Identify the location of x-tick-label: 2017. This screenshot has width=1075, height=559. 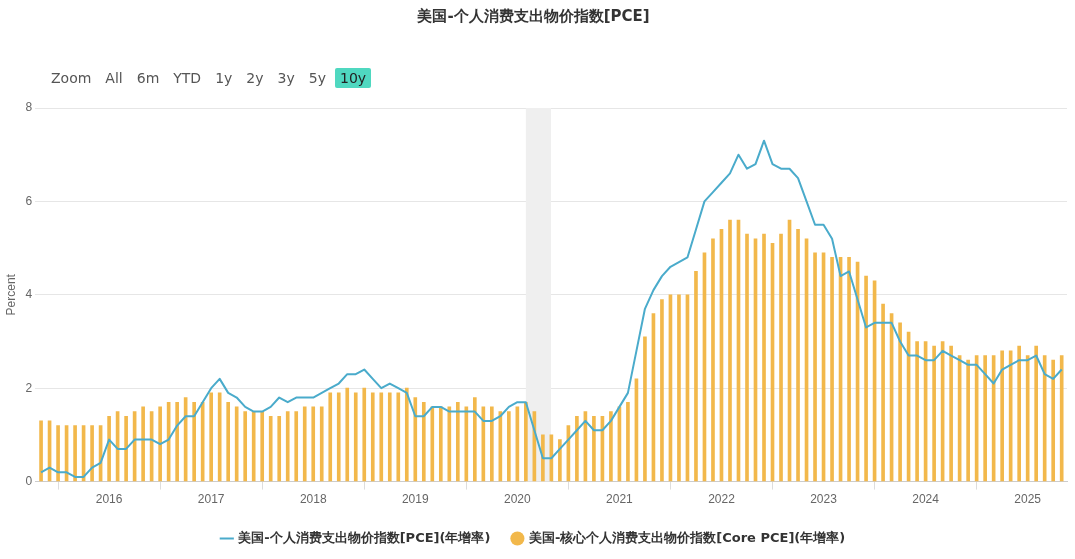
(211, 499).